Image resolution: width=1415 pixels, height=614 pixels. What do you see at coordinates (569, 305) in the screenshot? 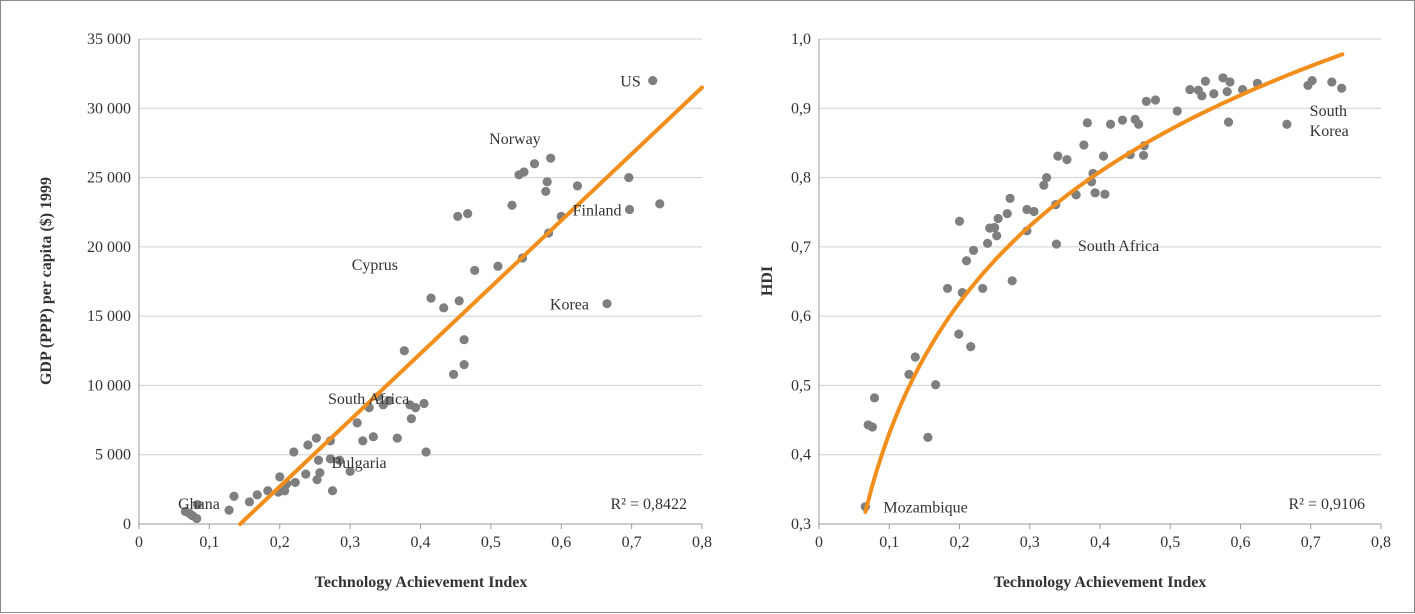
I see `annotation-label: Korea` at bounding box center [569, 305].